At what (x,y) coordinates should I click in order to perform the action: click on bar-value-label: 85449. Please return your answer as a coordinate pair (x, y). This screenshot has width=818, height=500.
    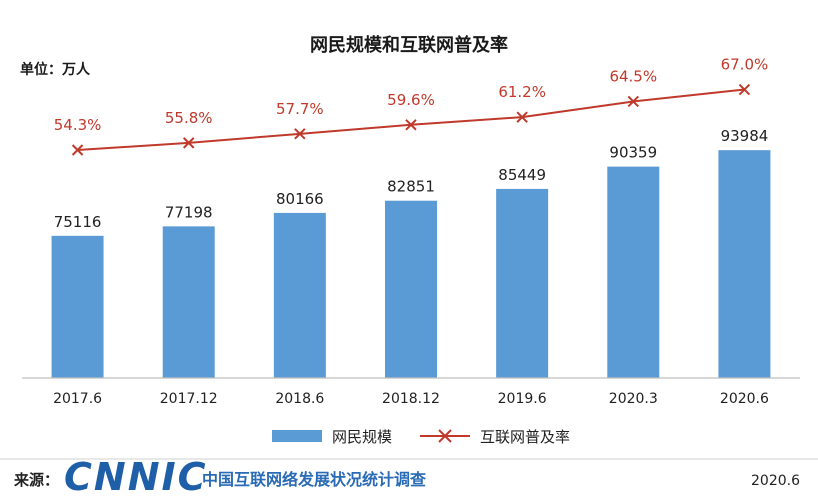
    Looking at the image, I should click on (522, 175).